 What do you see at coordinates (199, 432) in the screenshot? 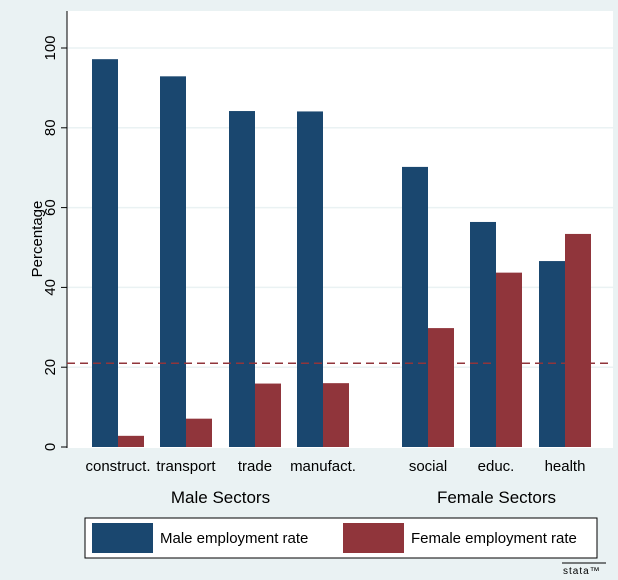
I see `bar-female-transport` at bounding box center [199, 432].